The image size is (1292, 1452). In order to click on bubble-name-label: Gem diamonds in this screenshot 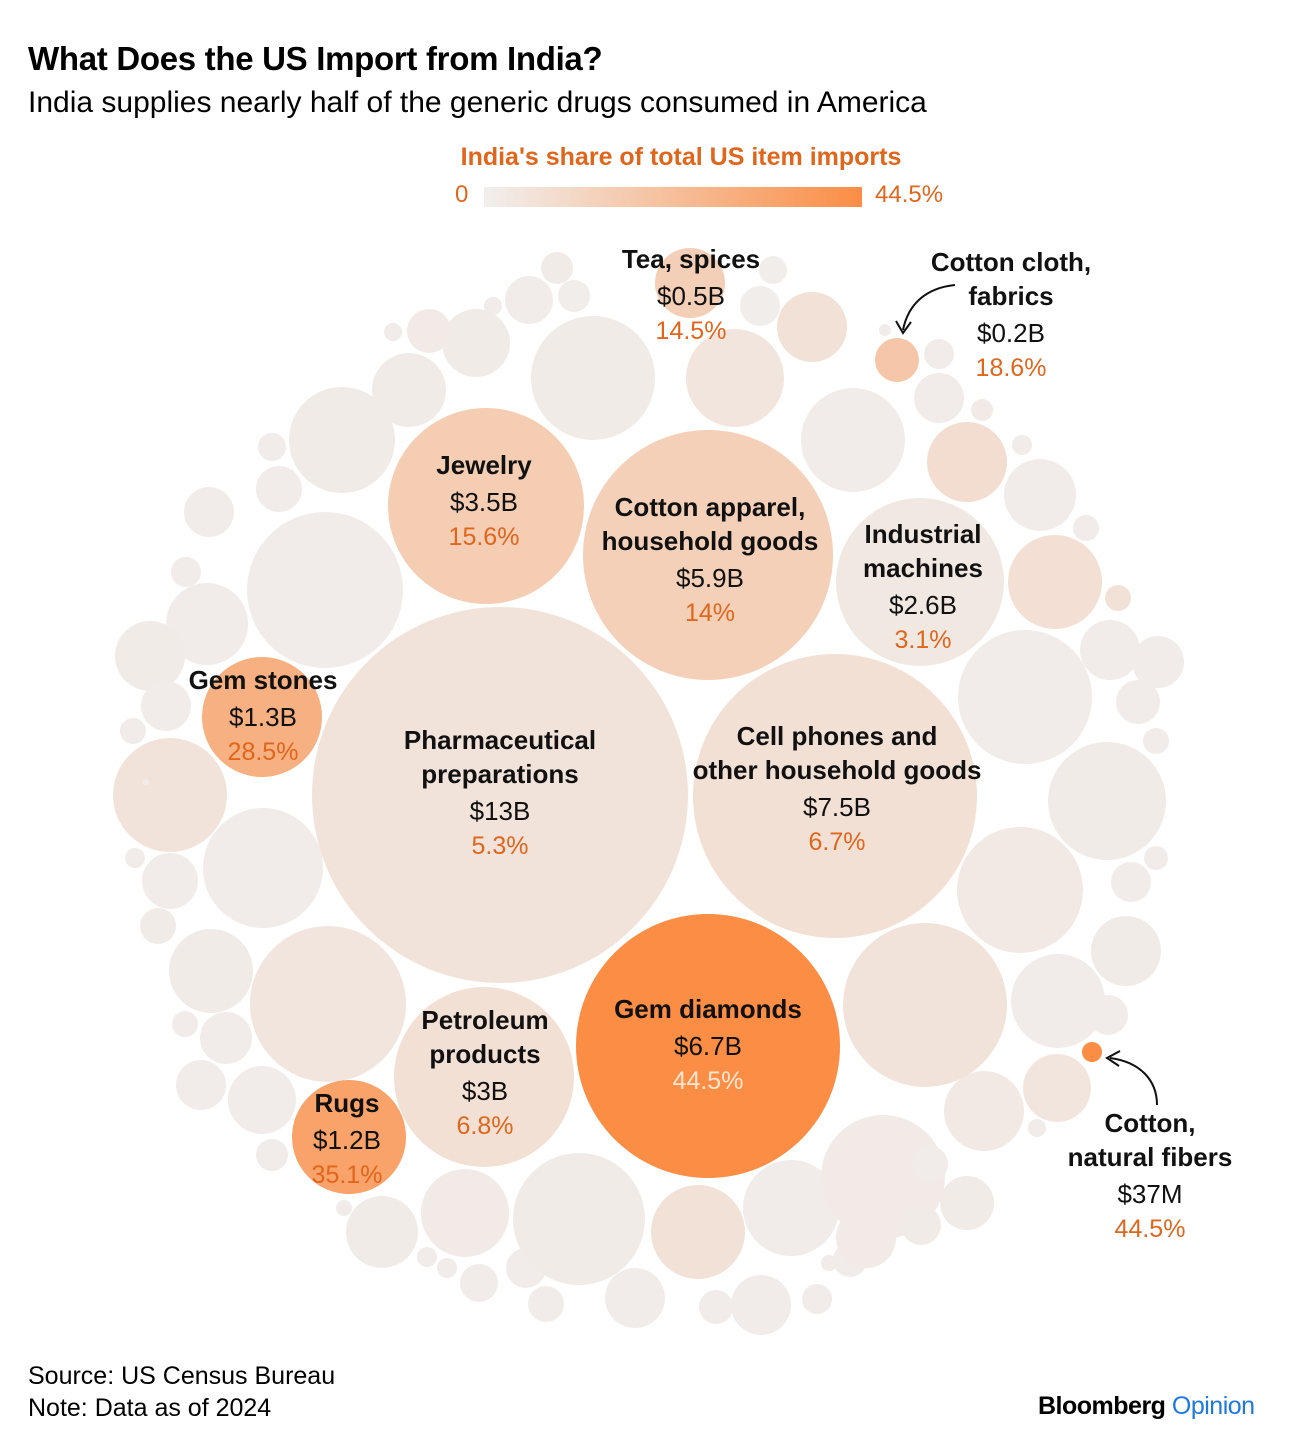, I will do `click(708, 1009)`.